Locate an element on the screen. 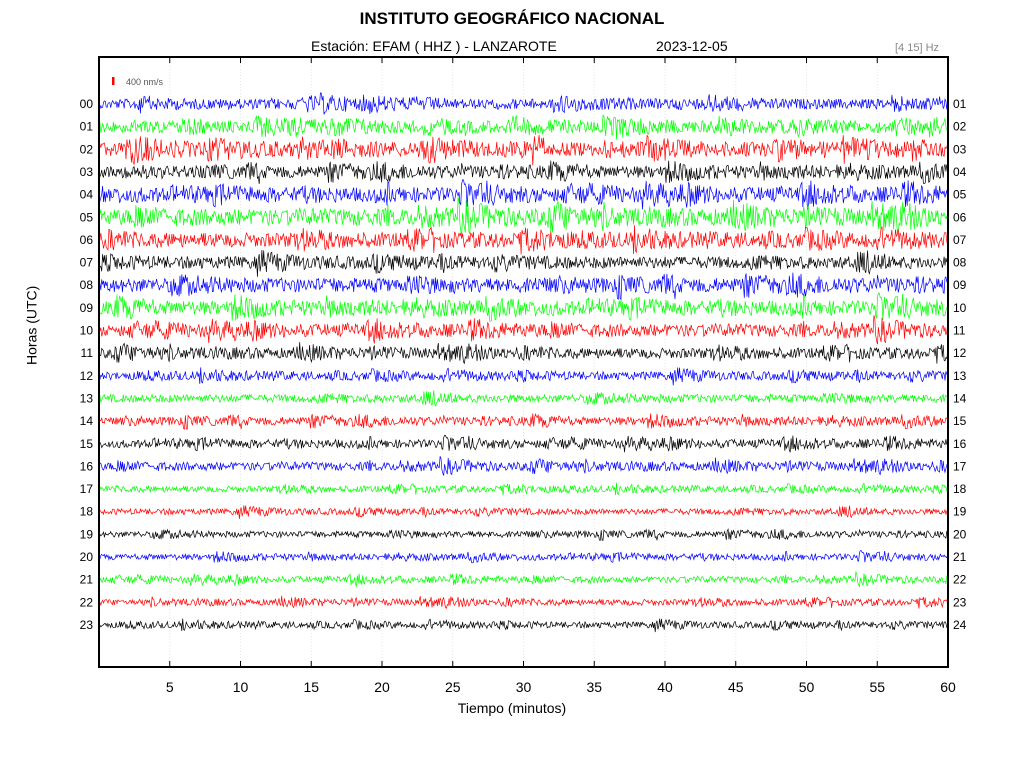  x-tick-label: 15 is located at coordinates (311, 687).